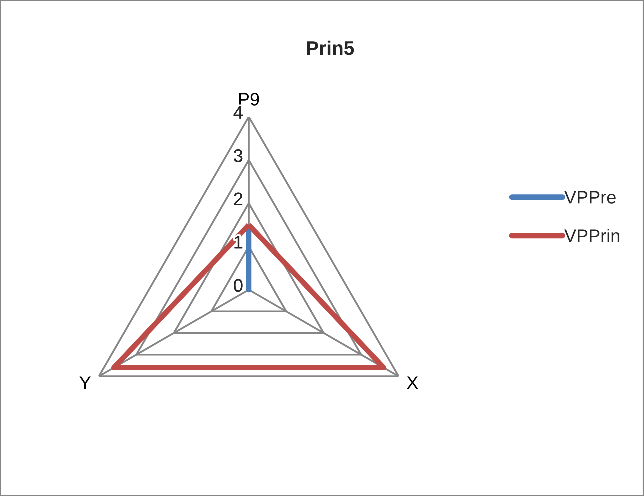  Describe the element at coordinates (330, 48) in the screenshot. I see `chart-title: Prin5` at that location.